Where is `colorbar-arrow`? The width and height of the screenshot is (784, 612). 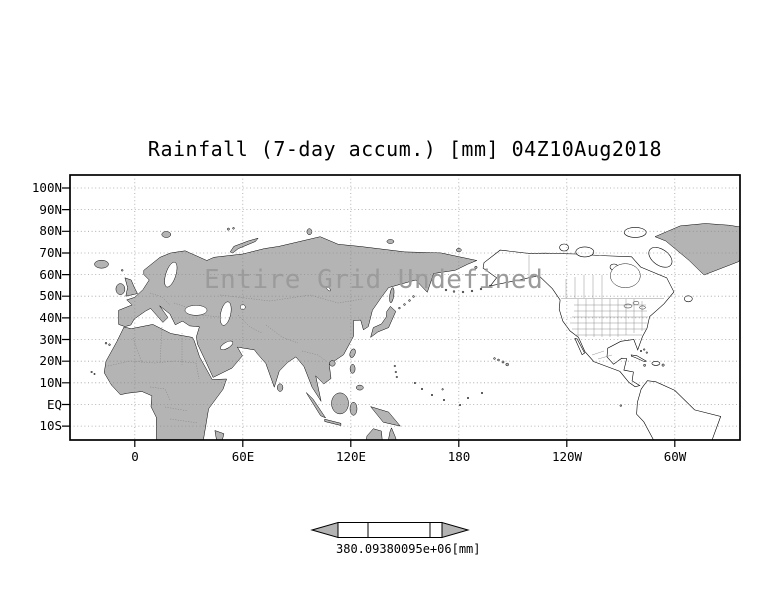 colorbar-arrow is located at coordinates (390, 530).